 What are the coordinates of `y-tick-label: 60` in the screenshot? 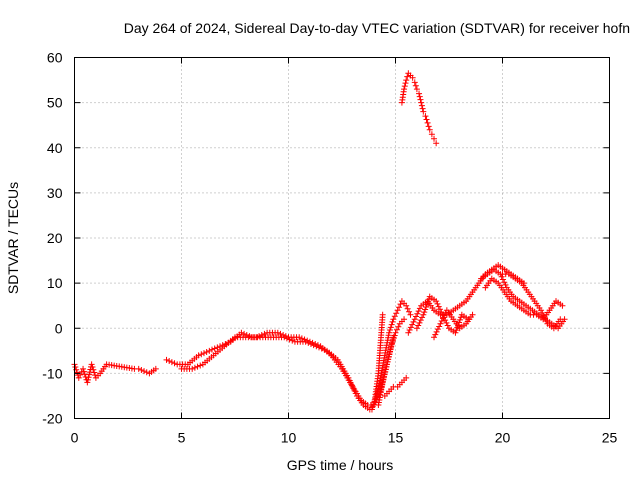 It's located at (55, 58).